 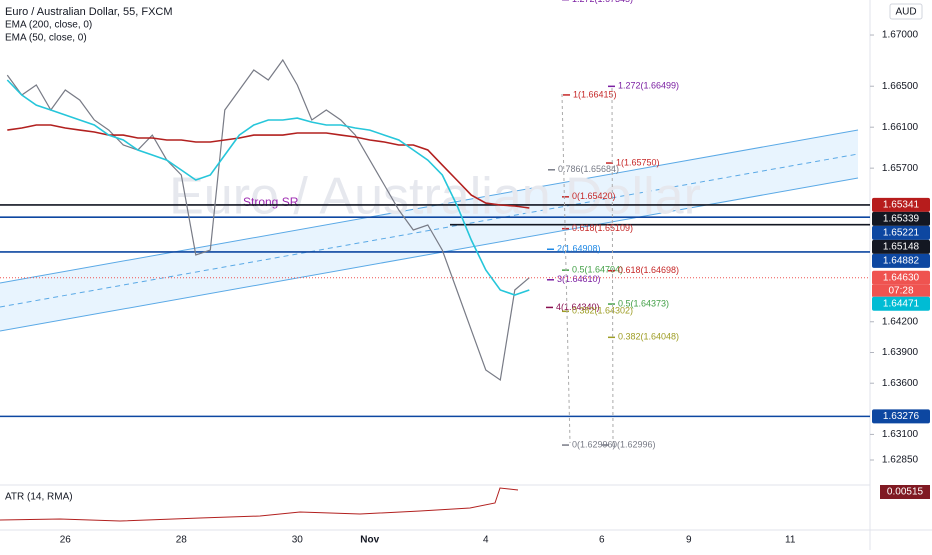 What do you see at coordinates (39, 497) in the screenshot?
I see `atr-title: ATR (14, RMA)` at bounding box center [39, 497].